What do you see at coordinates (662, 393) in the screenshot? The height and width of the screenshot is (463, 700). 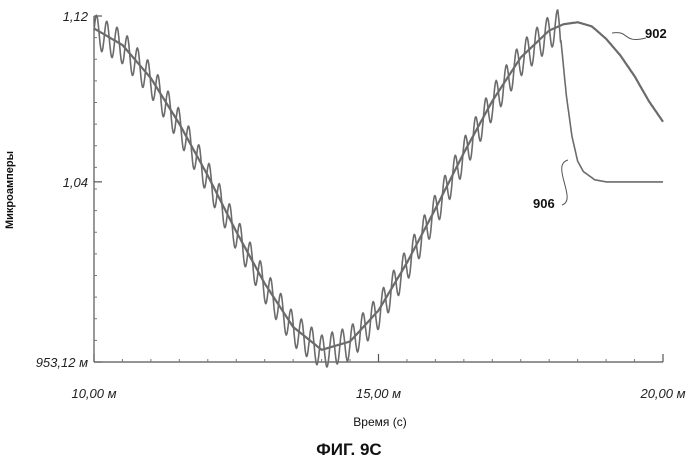 I see `x-tick-label: 20,00 м` at bounding box center [662, 393].